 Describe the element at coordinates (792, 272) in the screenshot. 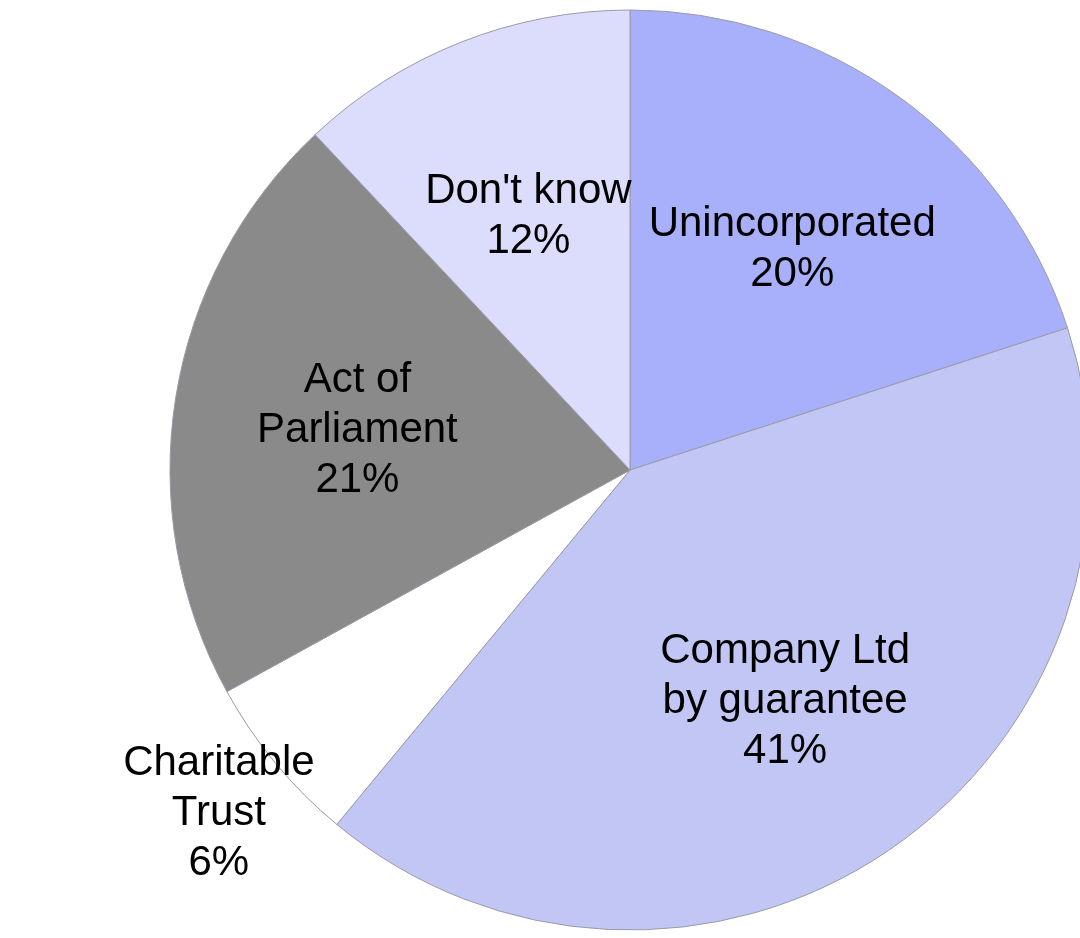

I see `data-label: 20%` at that location.